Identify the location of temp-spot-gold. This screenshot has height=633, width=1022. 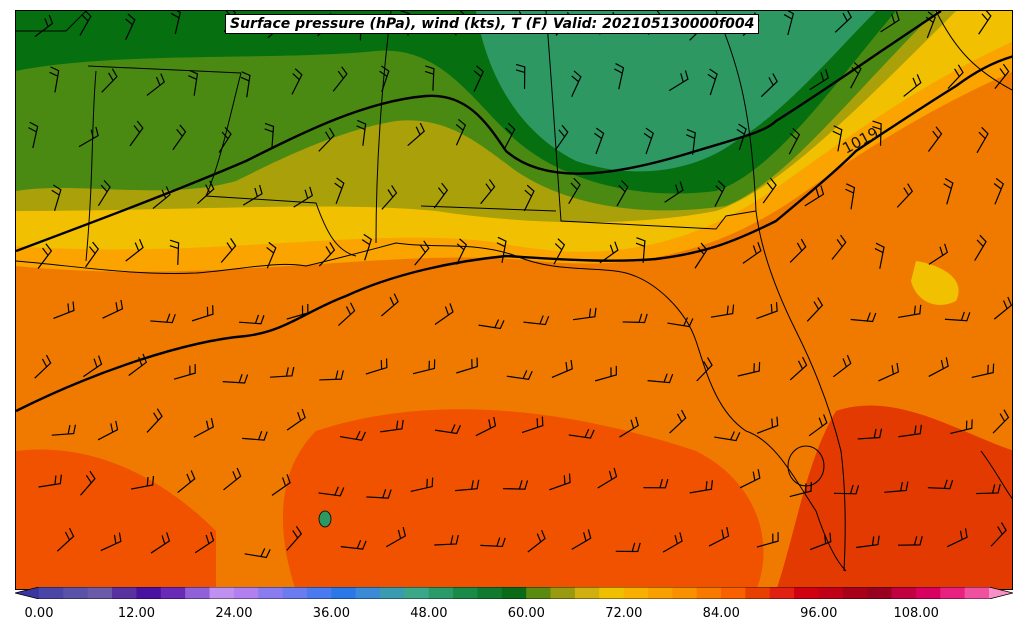
(935, 283).